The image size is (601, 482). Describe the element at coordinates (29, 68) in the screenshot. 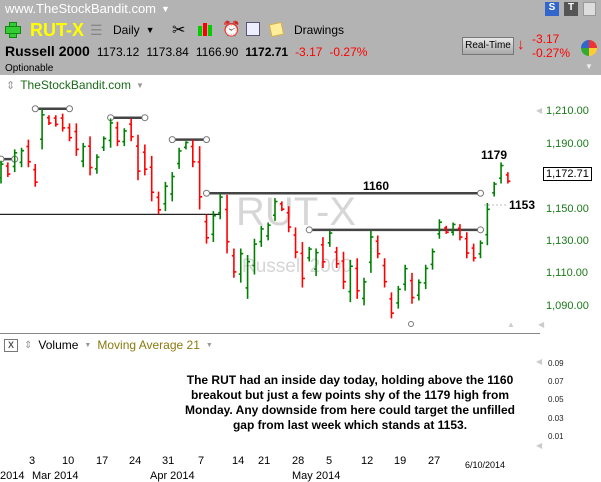

I see `optionable-label: Optionable` at that location.